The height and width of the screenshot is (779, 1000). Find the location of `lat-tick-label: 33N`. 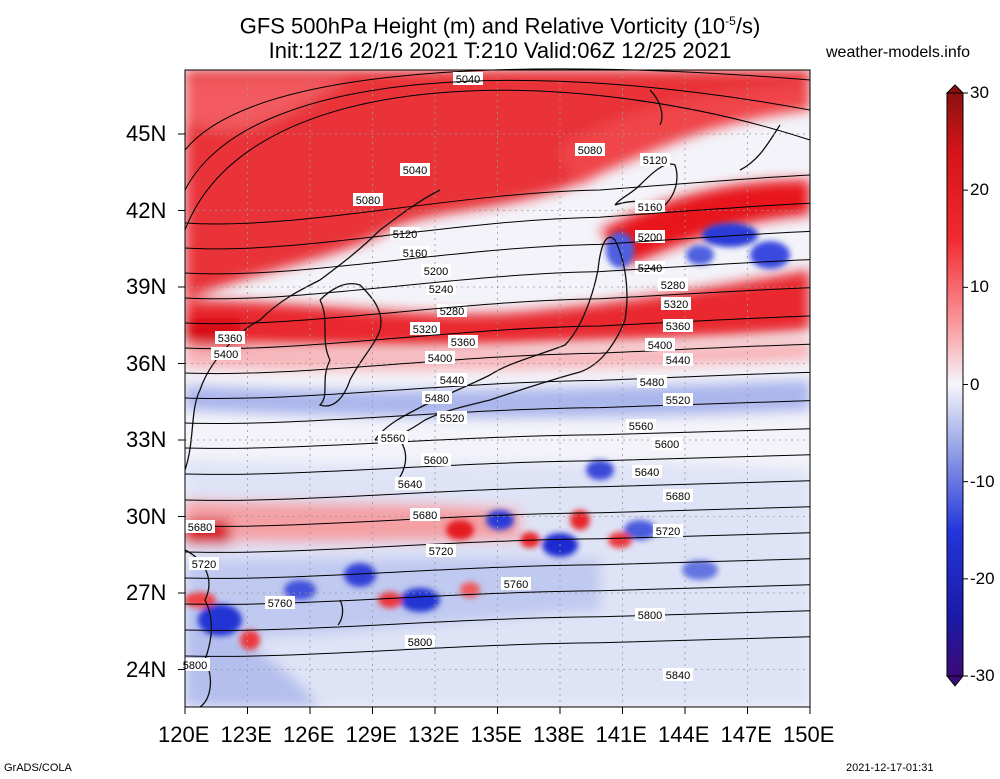

lat-tick-label: 33N is located at coordinates (146, 439).